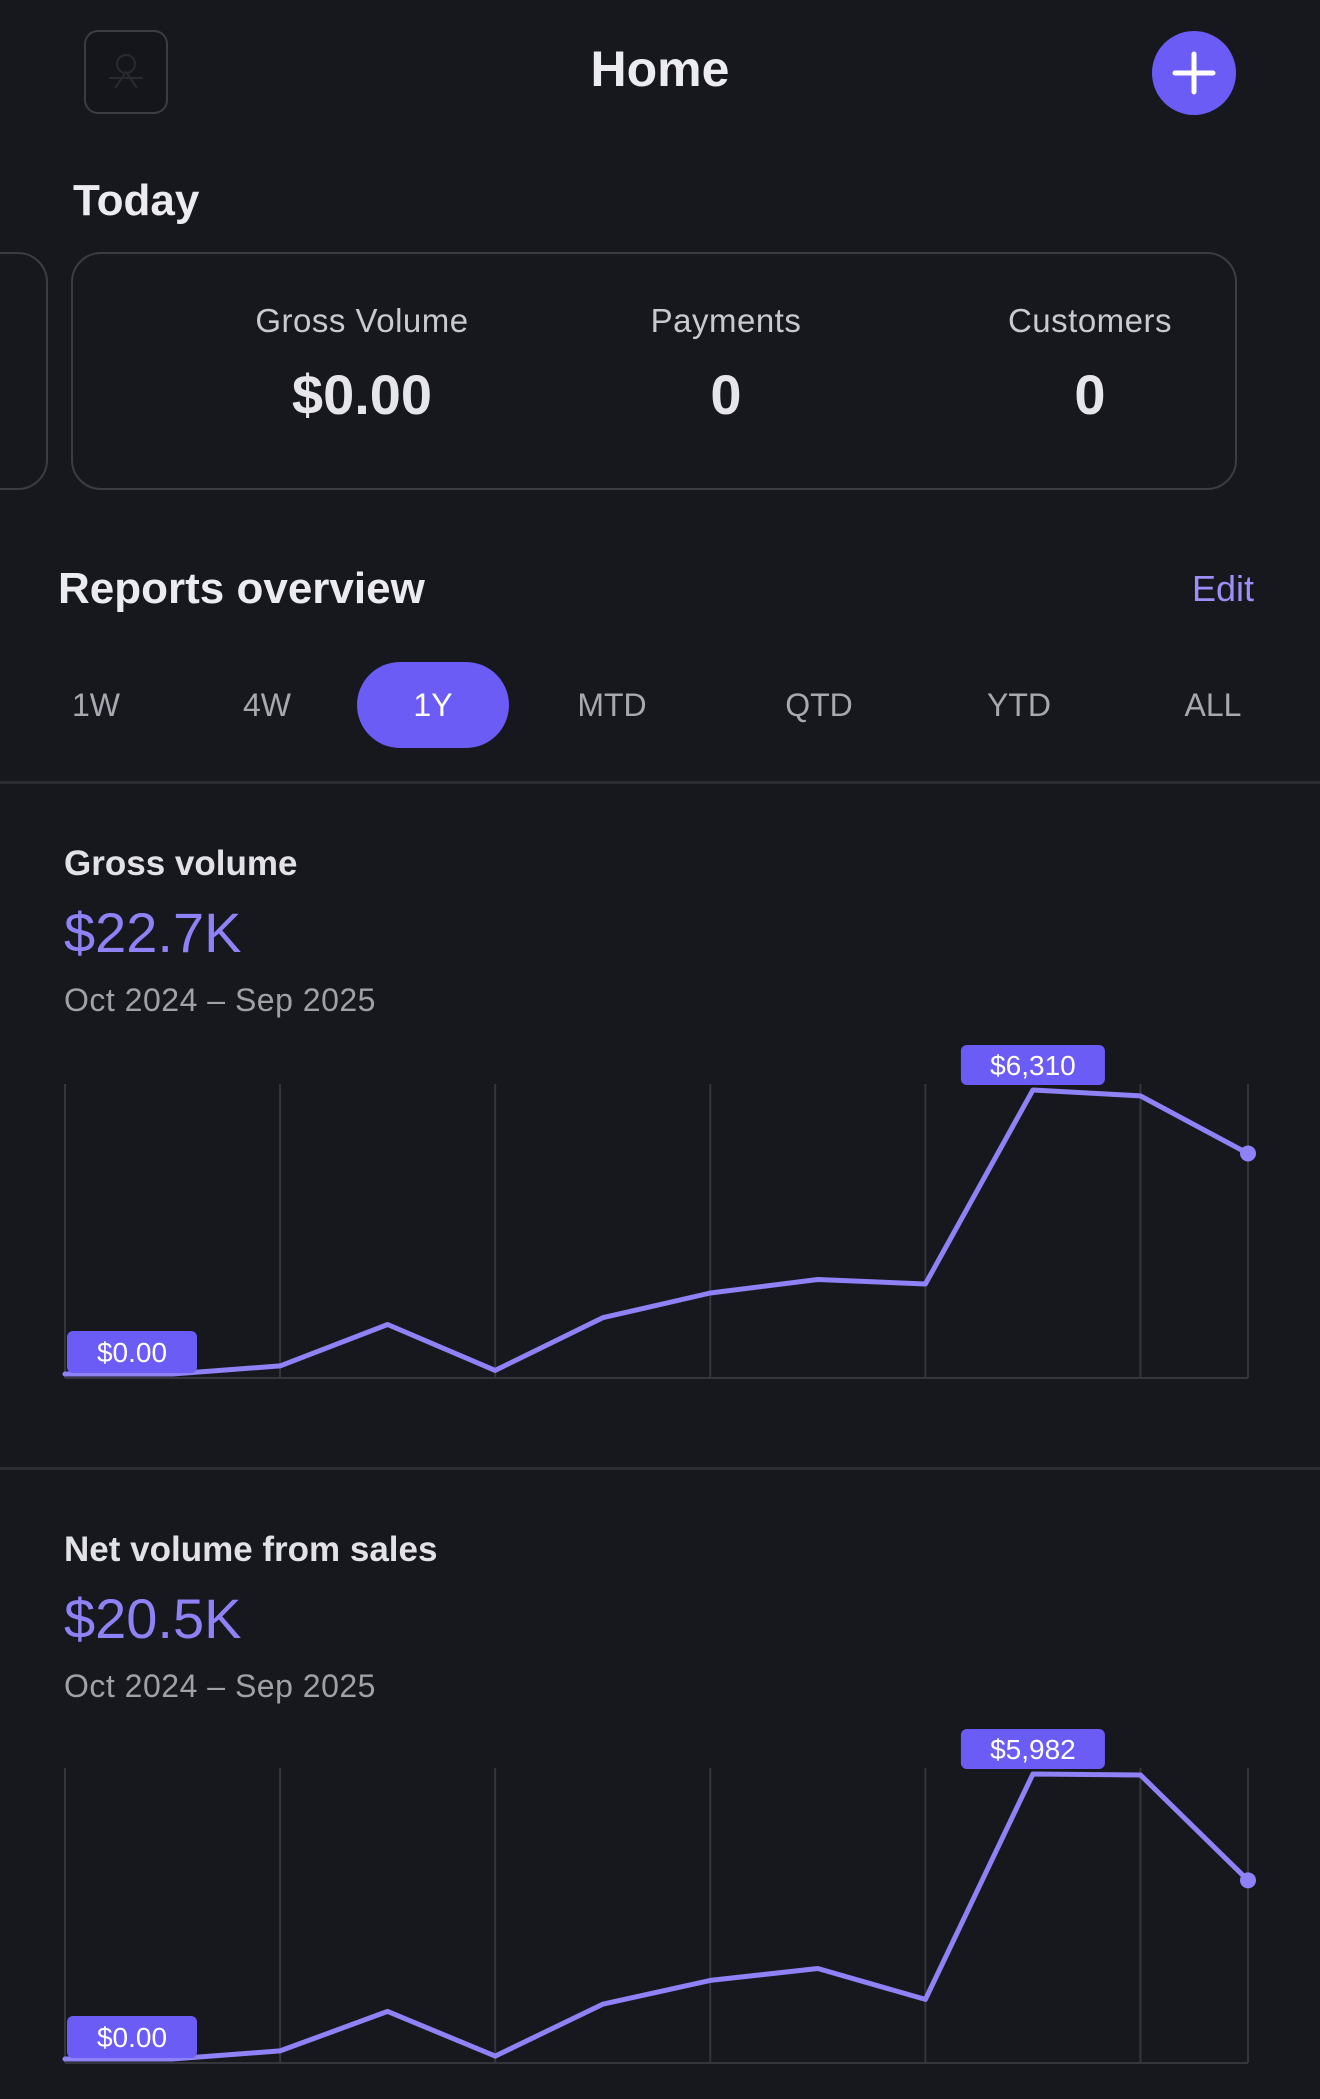 Image resolution: width=1320 pixels, height=2099 pixels. I want to click on edit-link: Edit, so click(1223, 588).